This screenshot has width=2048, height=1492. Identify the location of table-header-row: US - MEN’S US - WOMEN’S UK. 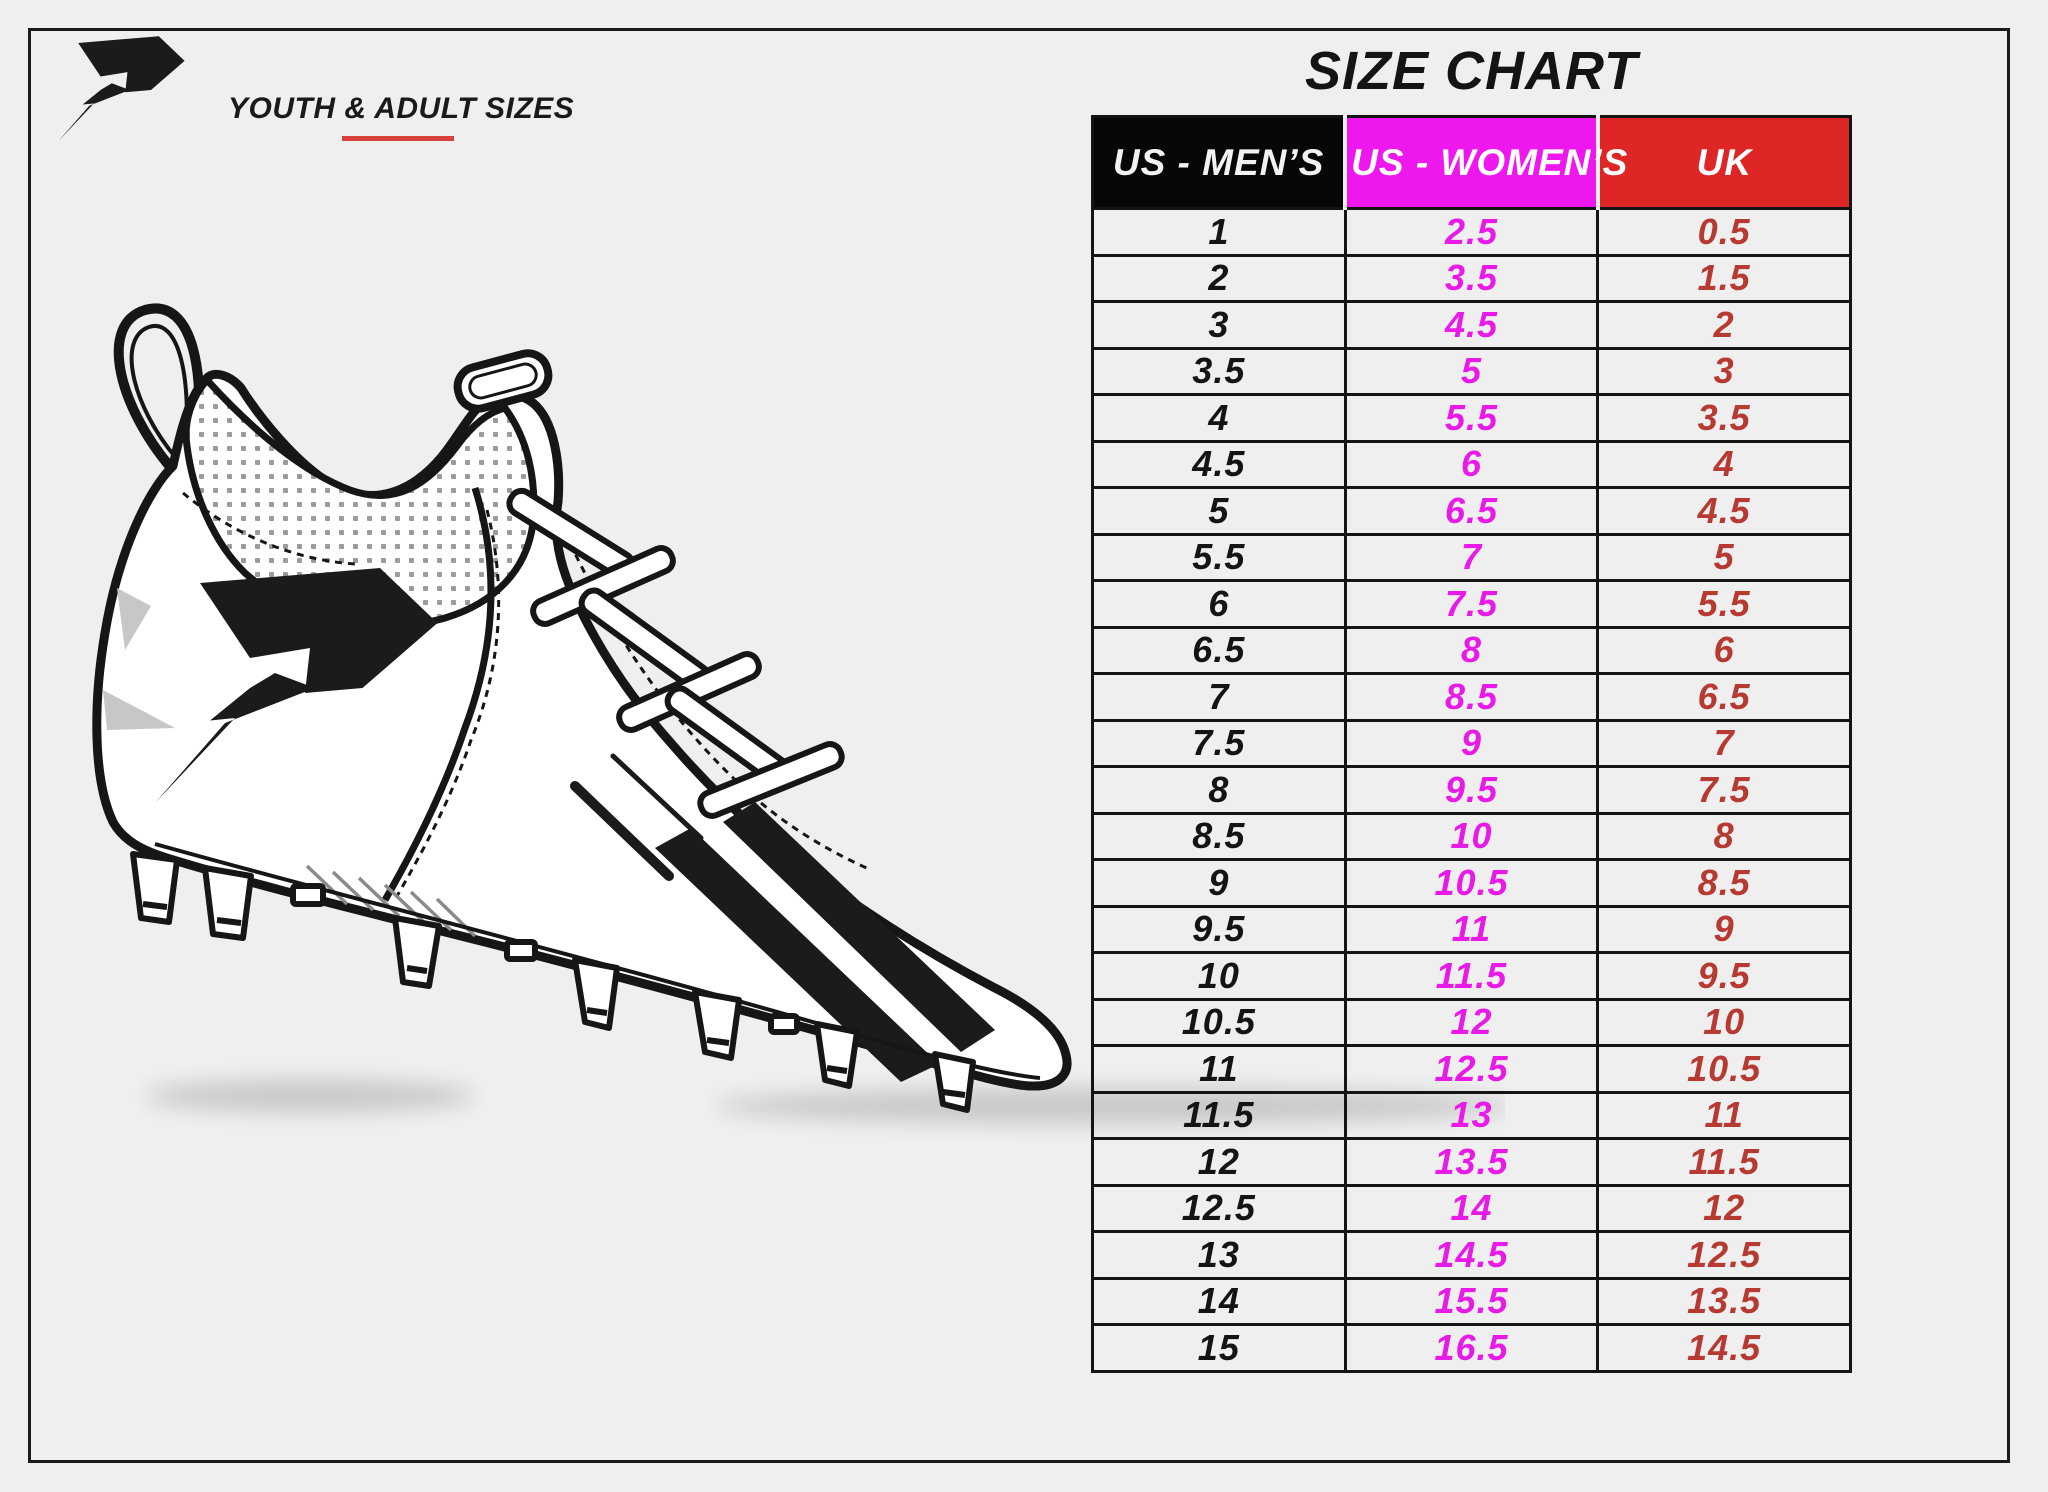
(1471, 162).